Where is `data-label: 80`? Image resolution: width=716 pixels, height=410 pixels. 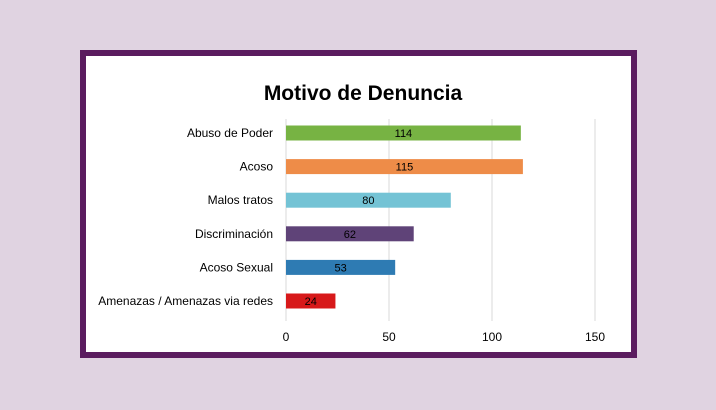
data-label: 80 is located at coordinates (368, 201).